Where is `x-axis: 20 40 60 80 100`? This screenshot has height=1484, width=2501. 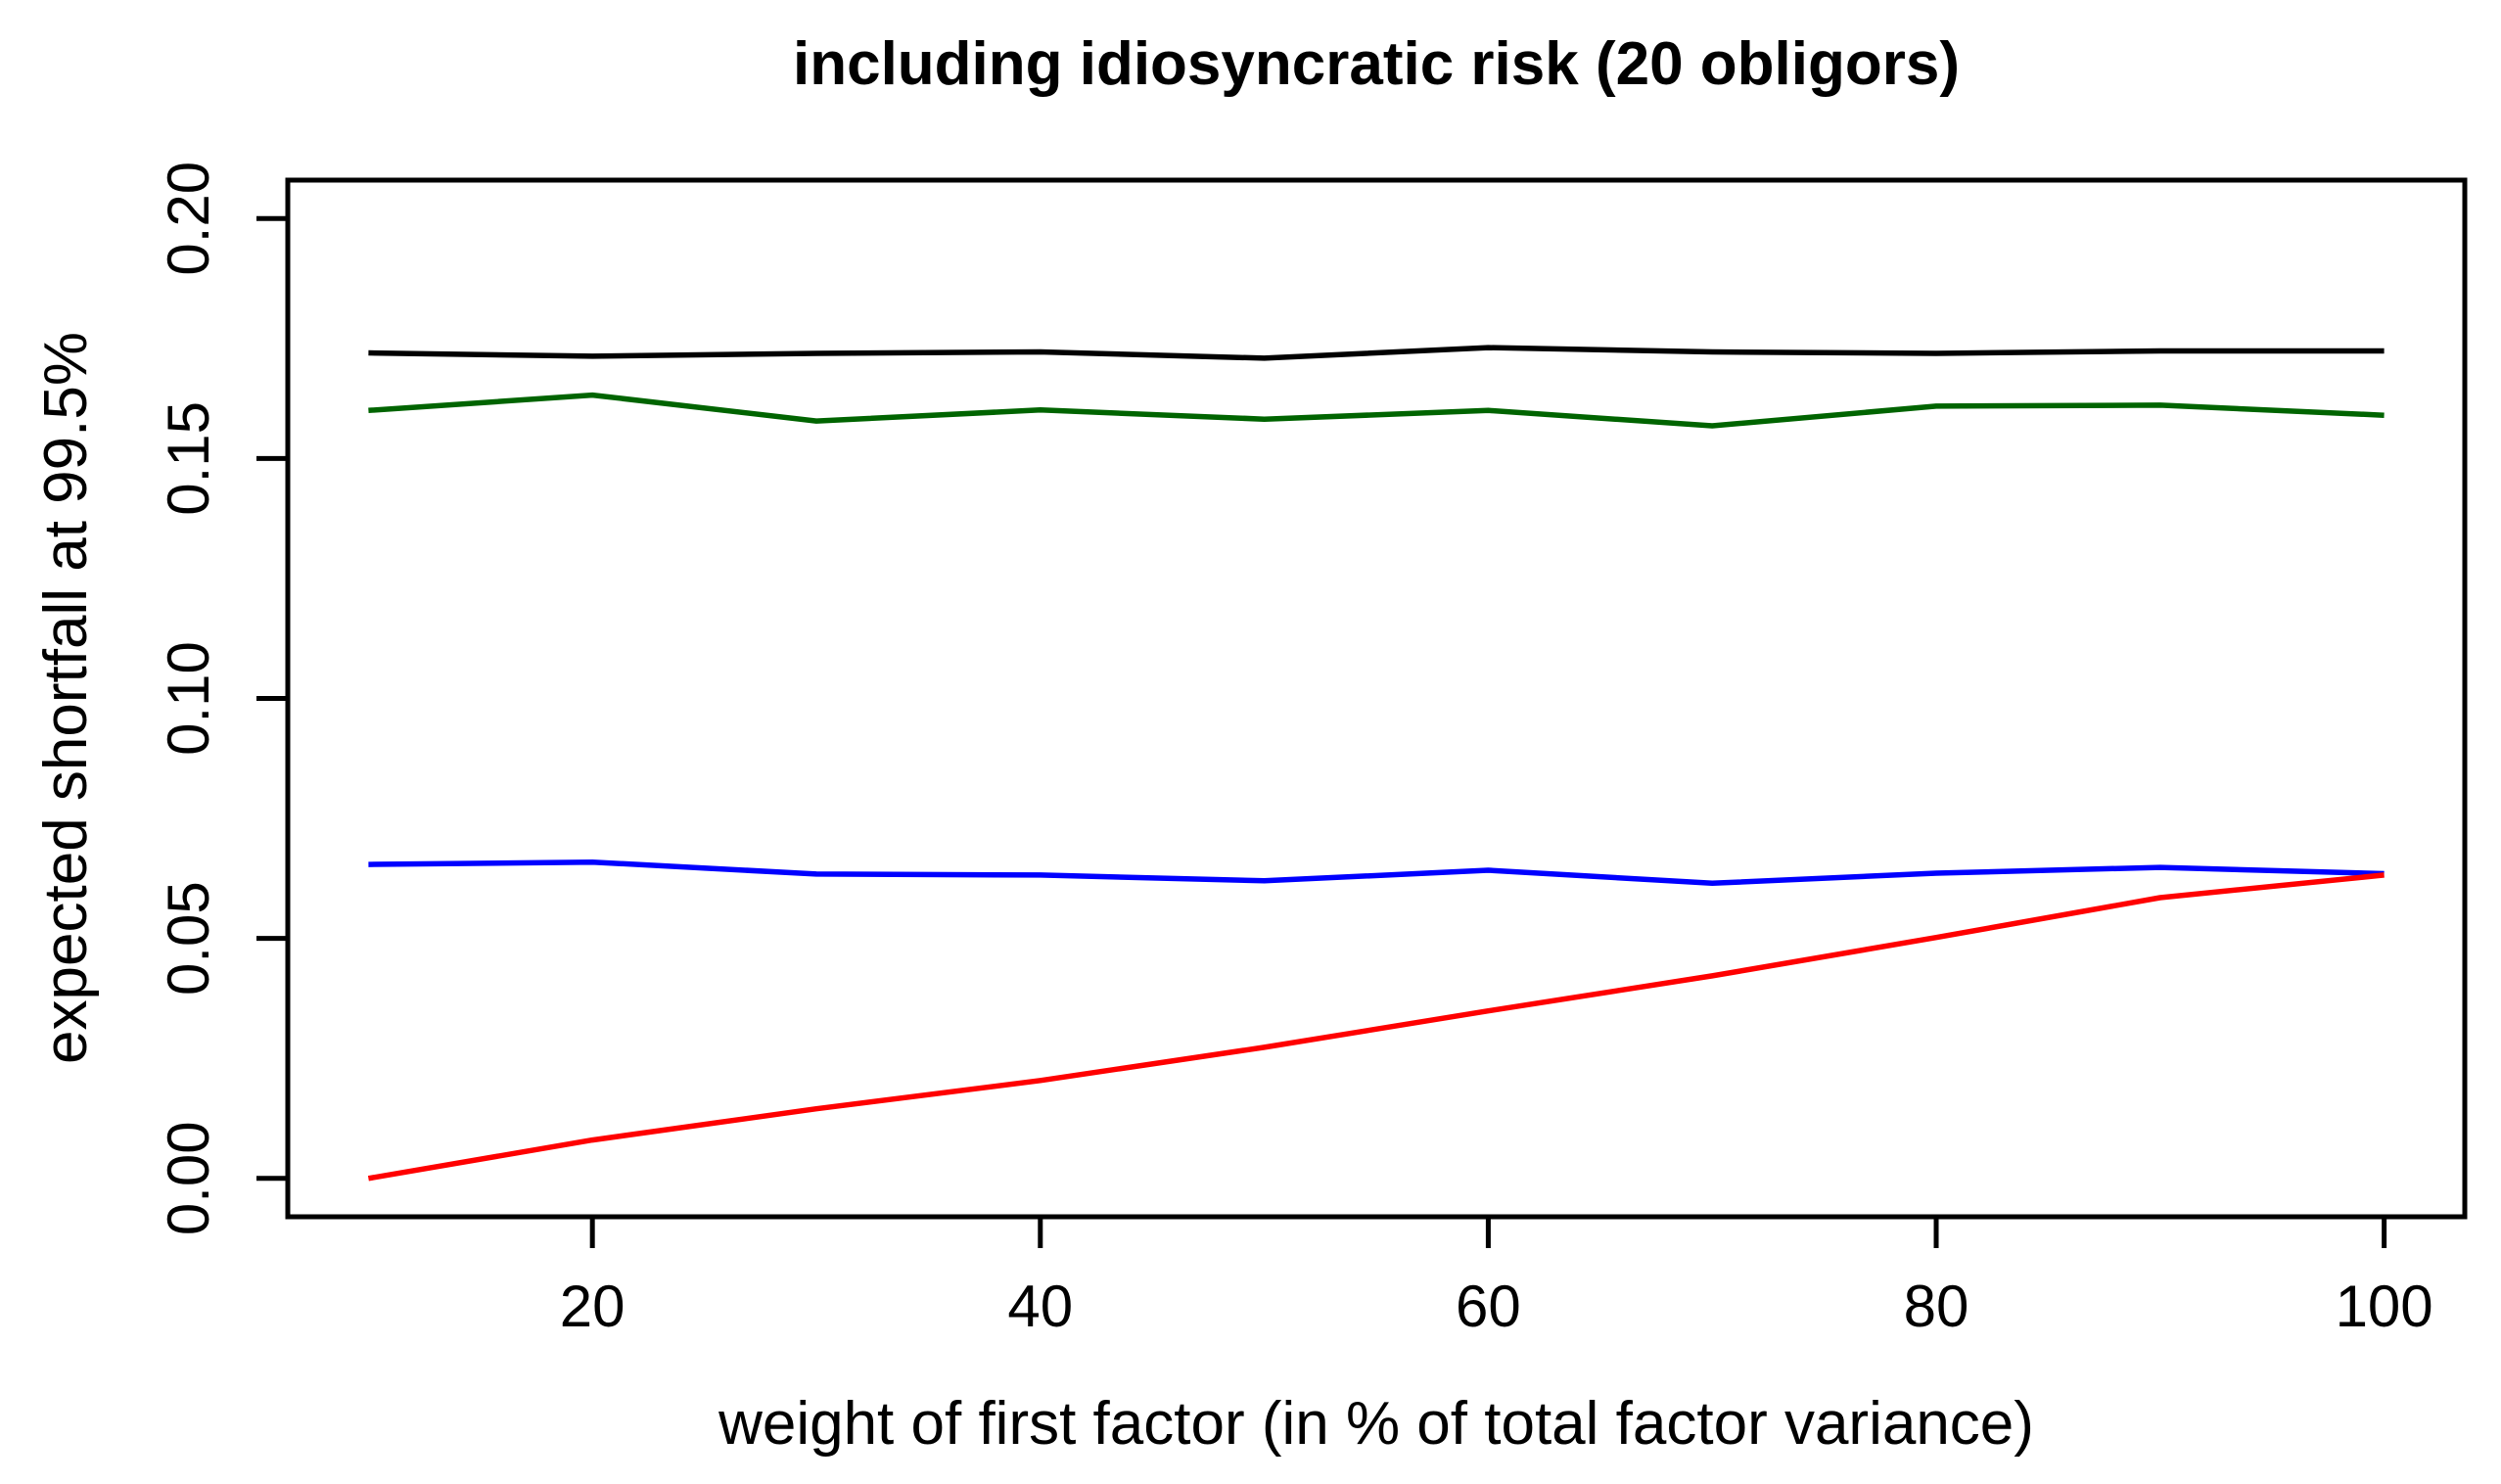 x-axis: 20 40 60 80 100 is located at coordinates (1496, 1278).